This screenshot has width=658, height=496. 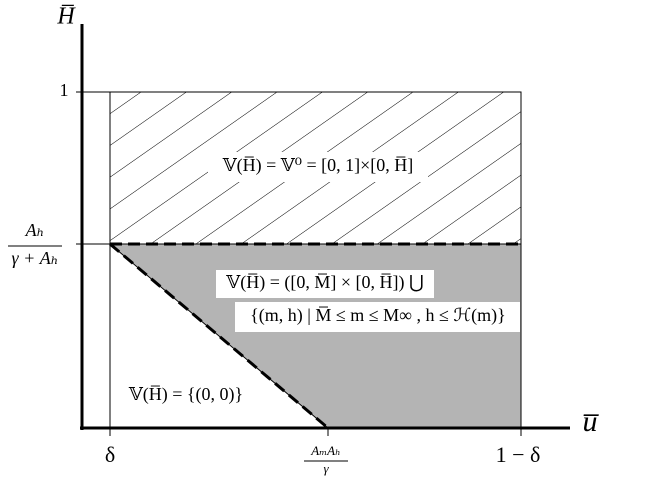 I want to click on region-label: 𝕍(H̅) = ([0, M̅] × [0, H̅]) ⋃, so click(x=324, y=282).